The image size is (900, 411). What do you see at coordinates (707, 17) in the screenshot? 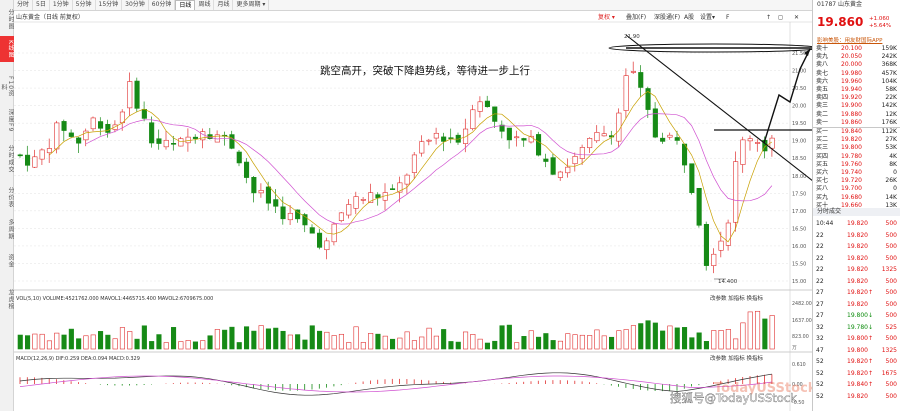
I see `chart-toolbar-item-4: 设置▾` at bounding box center [707, 17].